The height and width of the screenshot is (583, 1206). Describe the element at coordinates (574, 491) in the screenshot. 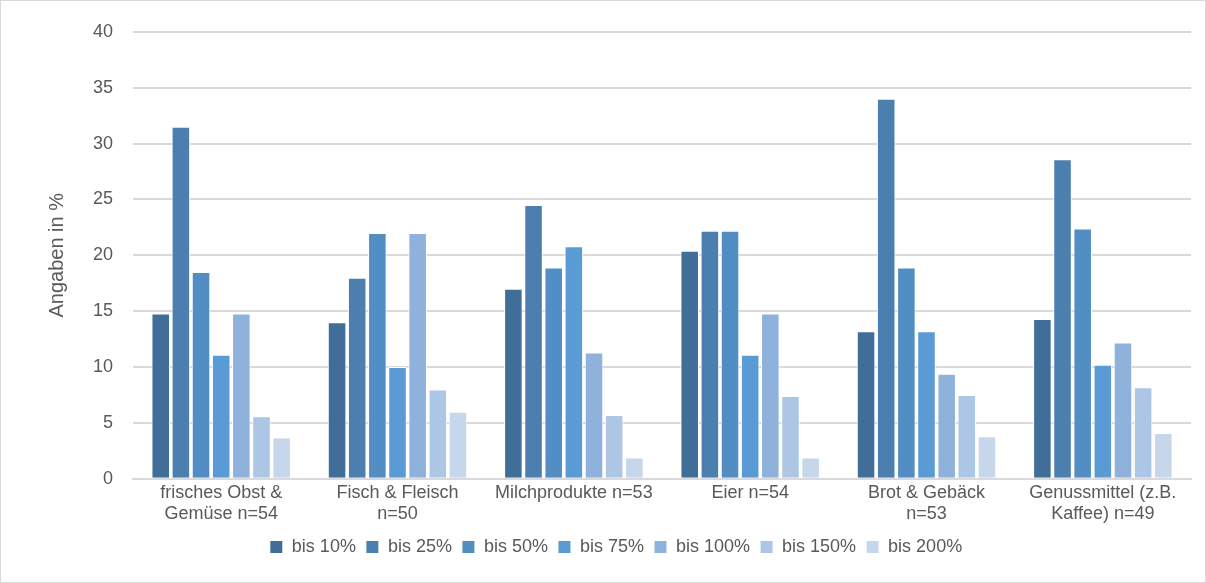

I see `x-tick-label: Milchprodukte n=53` at that location.